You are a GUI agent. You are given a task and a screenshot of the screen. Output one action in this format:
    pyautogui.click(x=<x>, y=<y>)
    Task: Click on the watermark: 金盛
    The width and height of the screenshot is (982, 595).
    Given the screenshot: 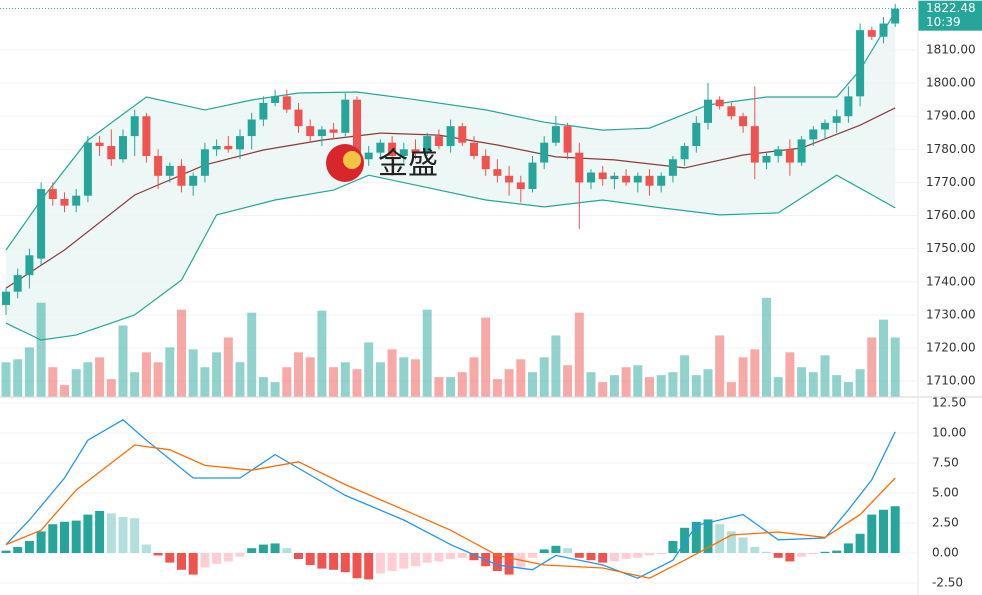 What is the action you would take?
    pyautogui.click(x=382, y=163)
    